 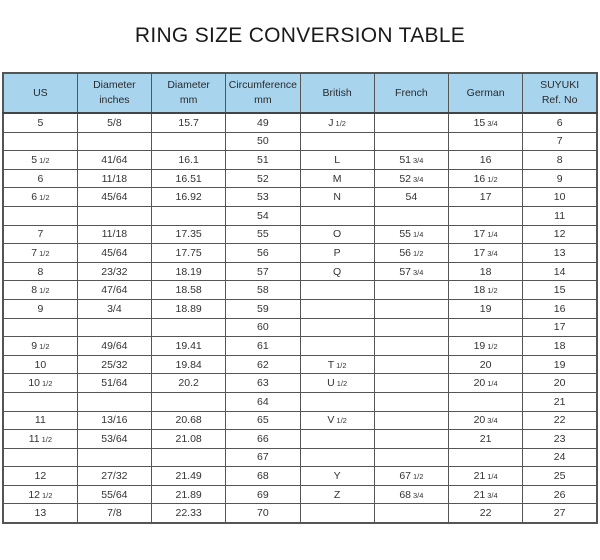 What do you see at coordinates (300, 513) in the screenshot?
I see `table-row: 13 7/8 22.33 70 22 27` at bounding box center [300, 513].